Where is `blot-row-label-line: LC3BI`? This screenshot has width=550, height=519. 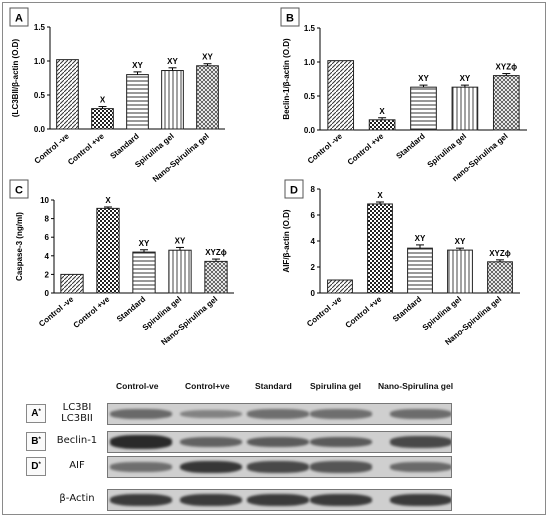
blot-row-label-line: LC3BI is located at coordinates (77, 407).